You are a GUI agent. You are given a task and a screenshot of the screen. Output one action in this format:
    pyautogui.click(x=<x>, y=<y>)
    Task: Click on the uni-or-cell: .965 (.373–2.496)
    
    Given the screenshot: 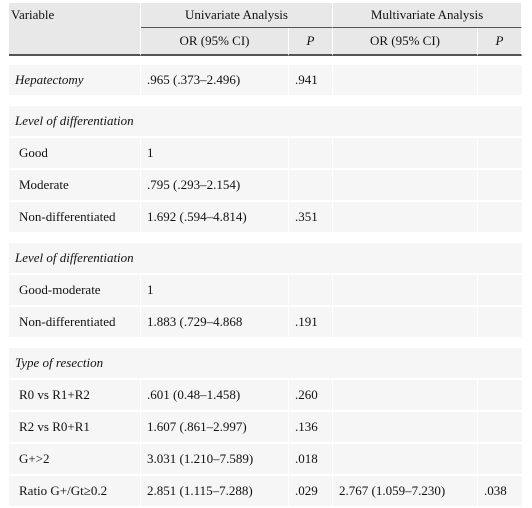 What is the action you would take?
    pyautogui.click(x=215, y=81)
    